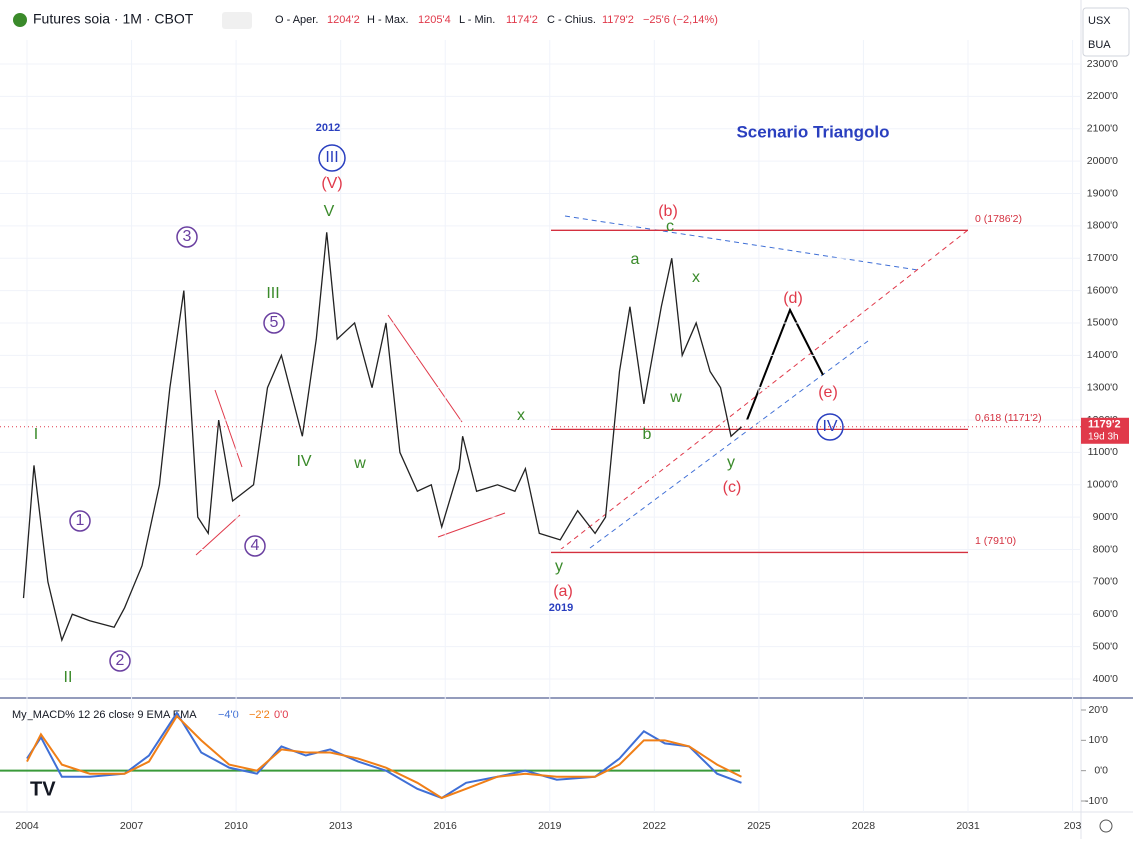 This screenshot has height=844, width=1133. I want to click on x-tick-label: 2016, so click(446, 826).